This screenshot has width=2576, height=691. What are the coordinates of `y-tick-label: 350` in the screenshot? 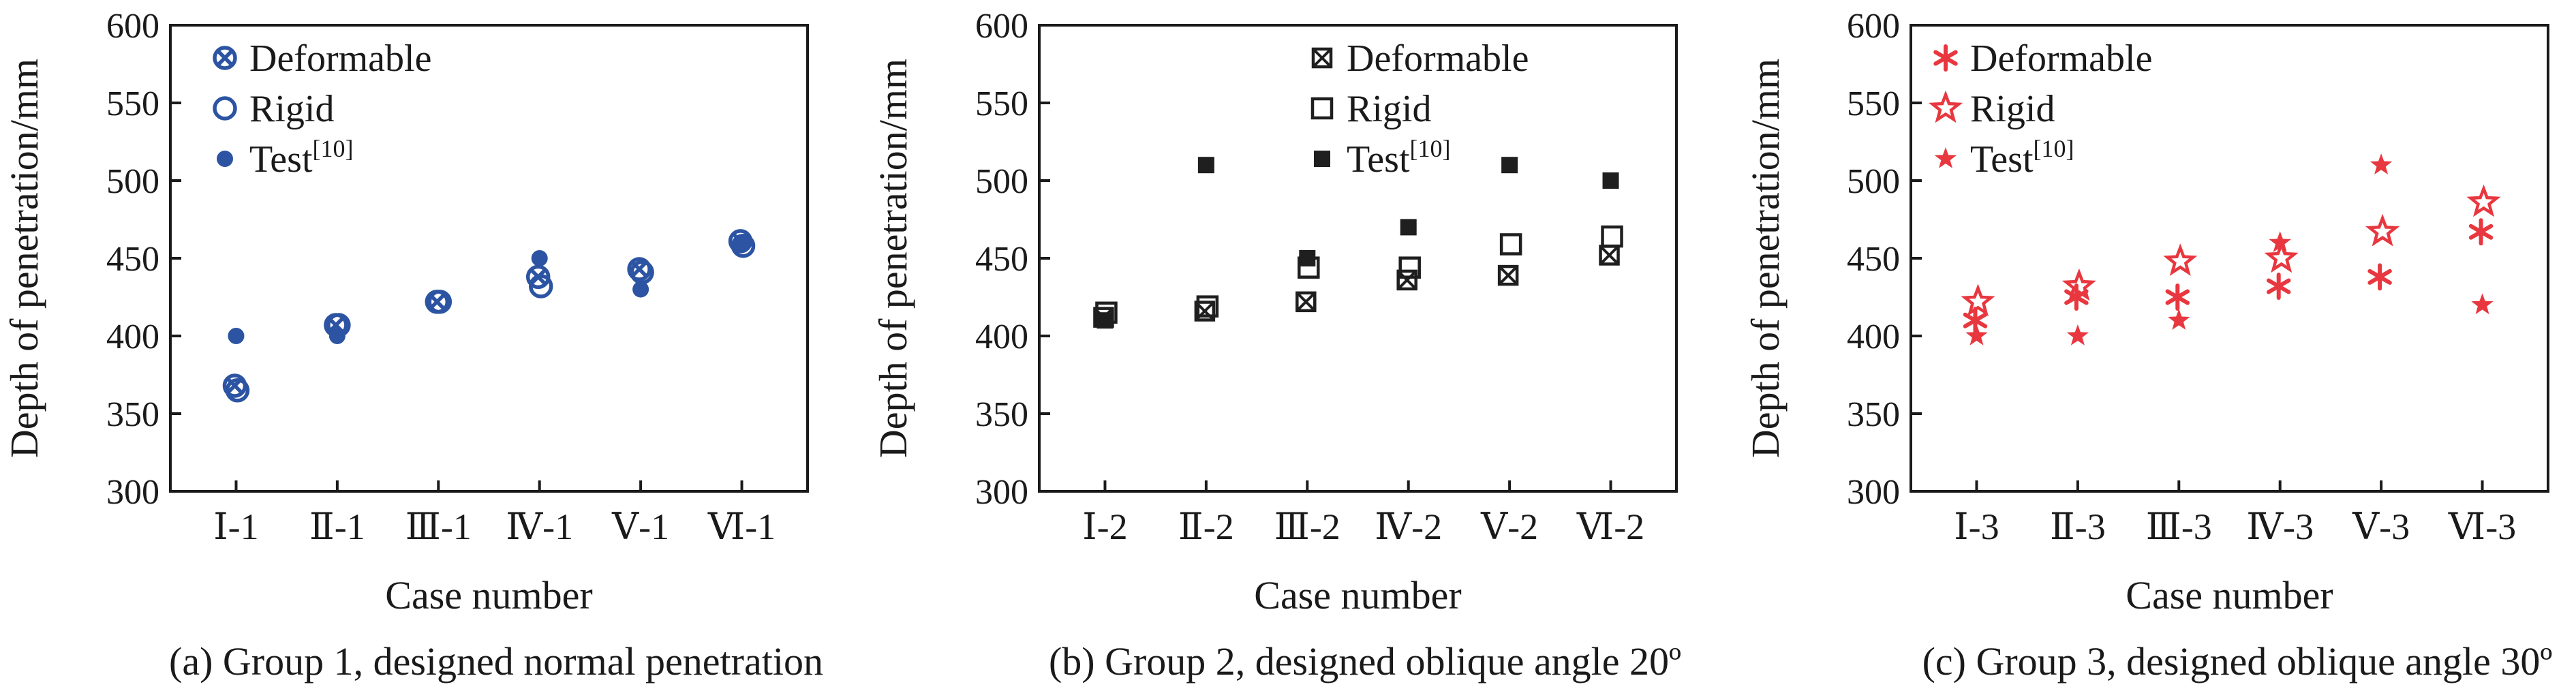 It's located at (1874, 414).